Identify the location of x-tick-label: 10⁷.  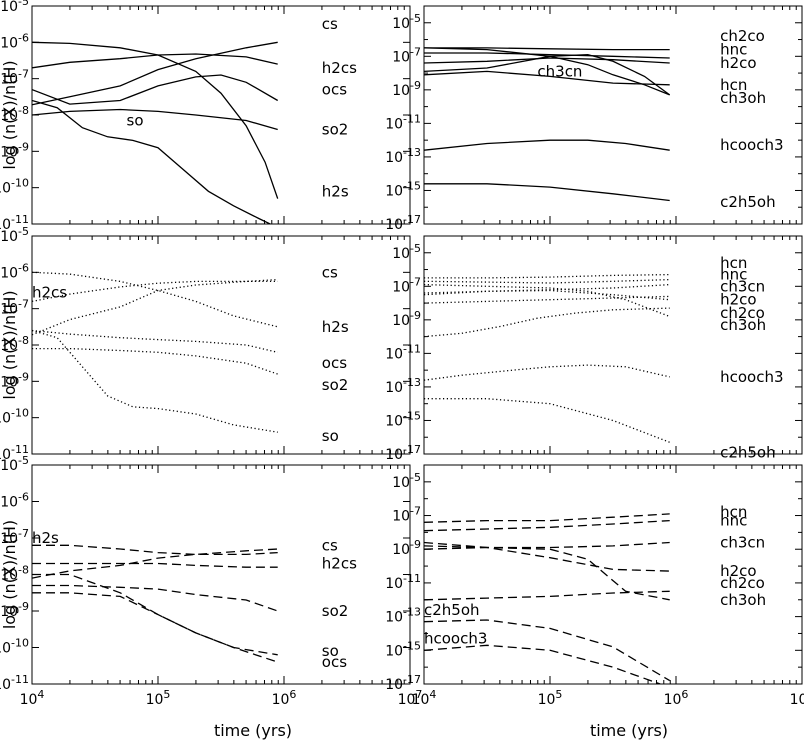
(410, 698).